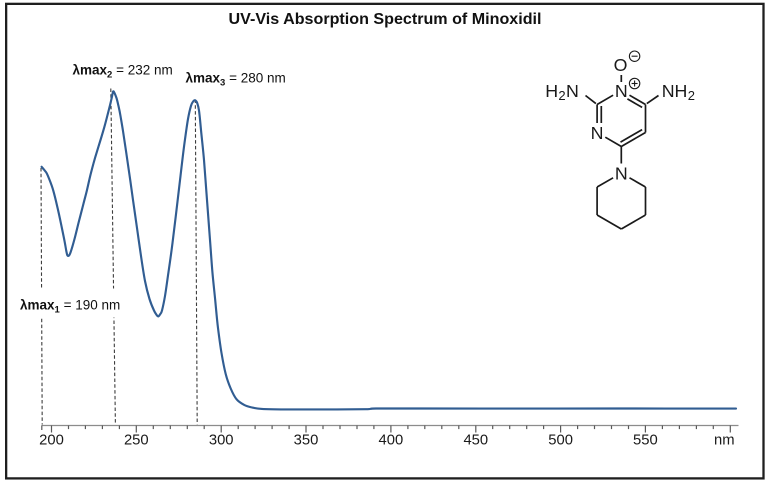  What do you see at coordinates (475, 441) in the screenshot?
I see `svg-text: 450` at bounding box center [475, 441].